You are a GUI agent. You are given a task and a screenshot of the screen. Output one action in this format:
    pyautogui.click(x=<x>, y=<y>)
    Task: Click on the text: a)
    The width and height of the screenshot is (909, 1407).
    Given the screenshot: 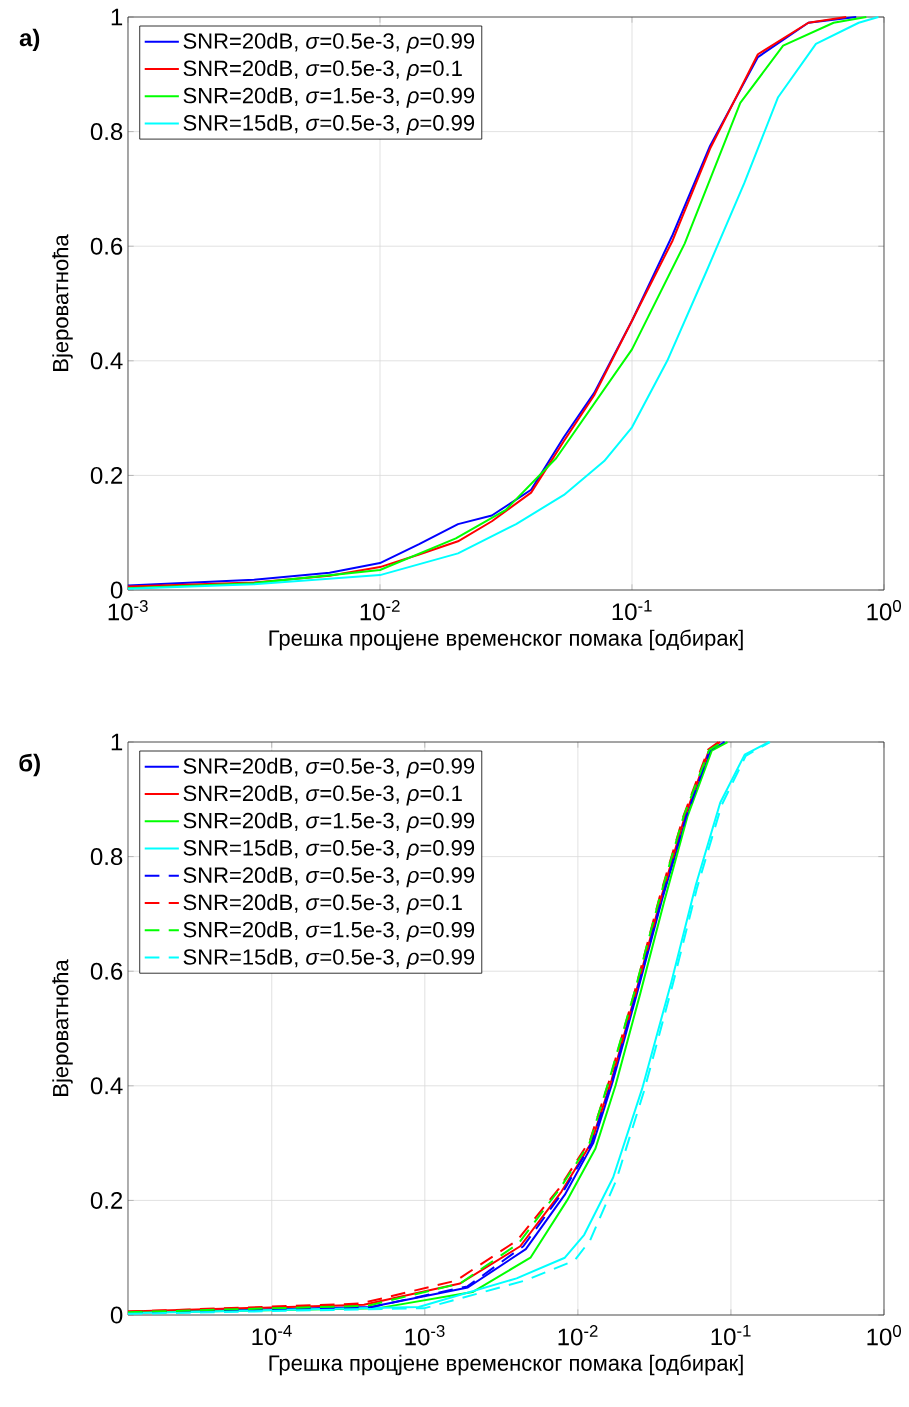 What is the action you would take?
    pyautogui.click(x=29, y=40)
    